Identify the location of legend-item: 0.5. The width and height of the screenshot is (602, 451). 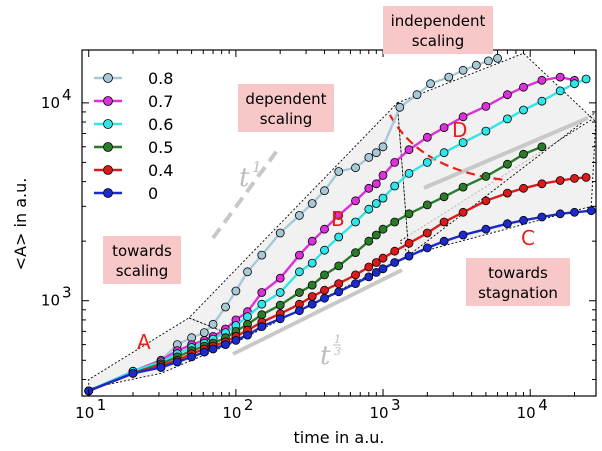
(133, 147).